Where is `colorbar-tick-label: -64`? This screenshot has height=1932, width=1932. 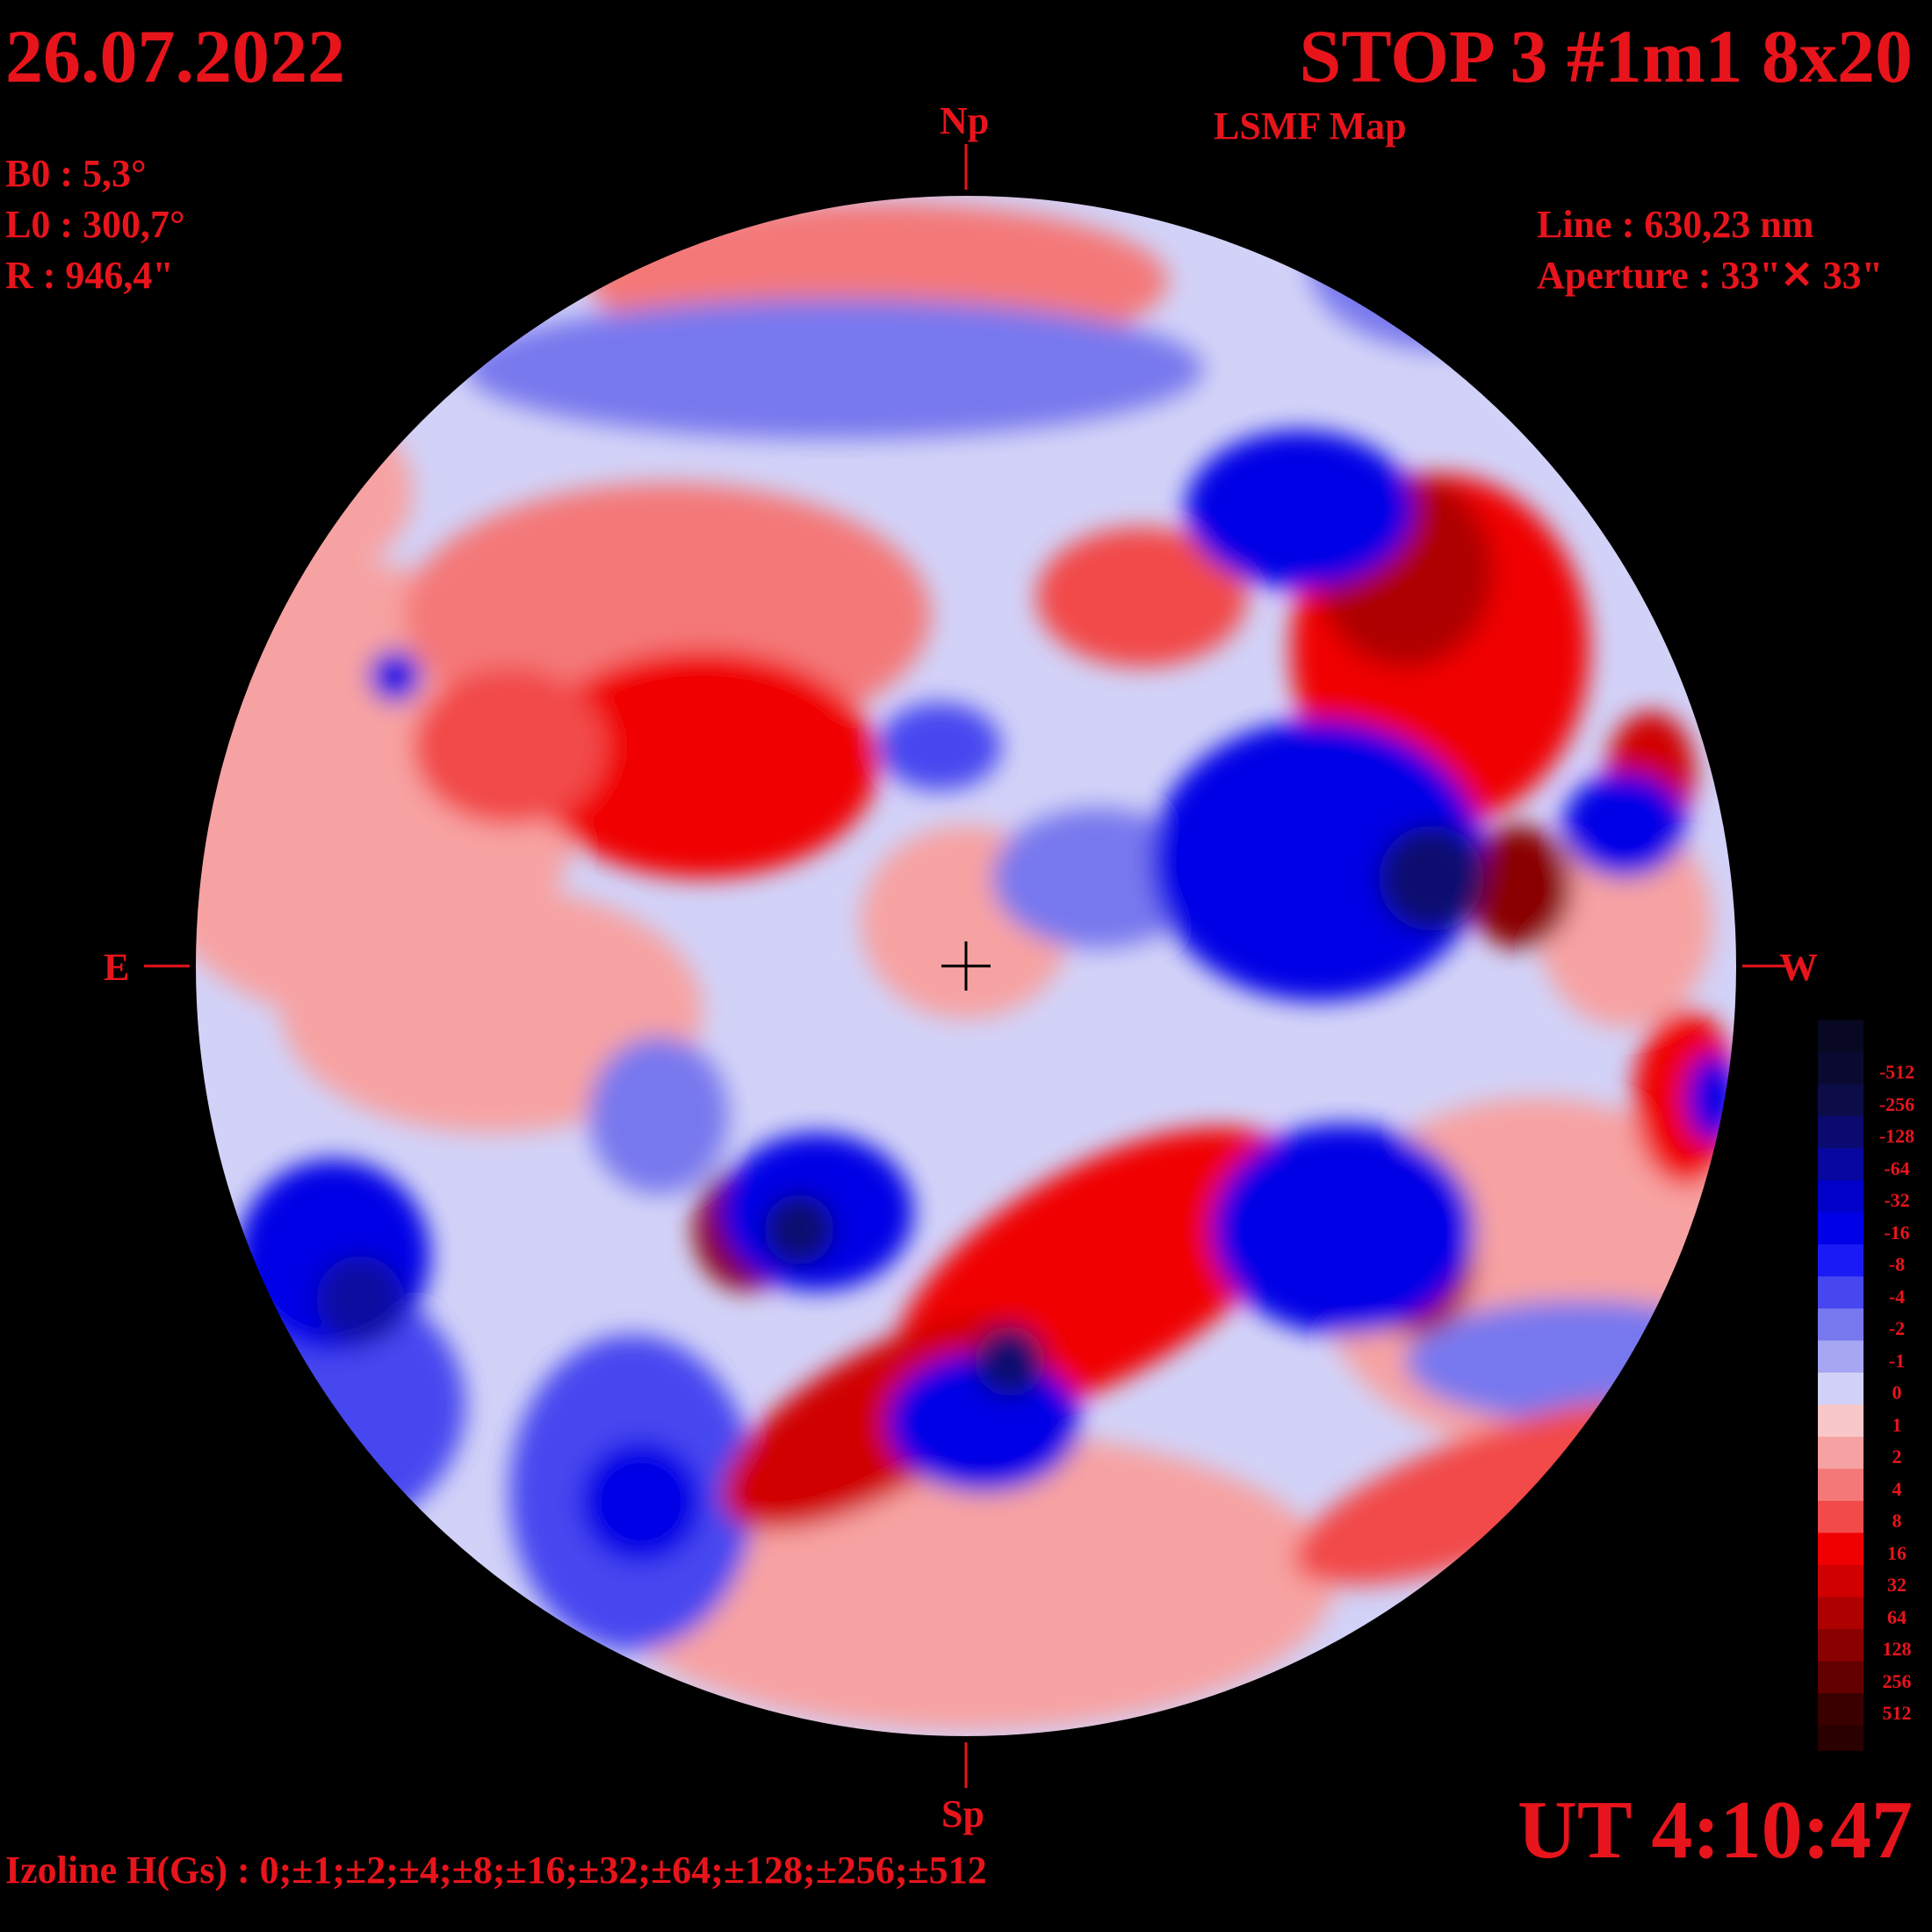 colorbar-tick-label: -64 is located at coordinates (1897, 1168).